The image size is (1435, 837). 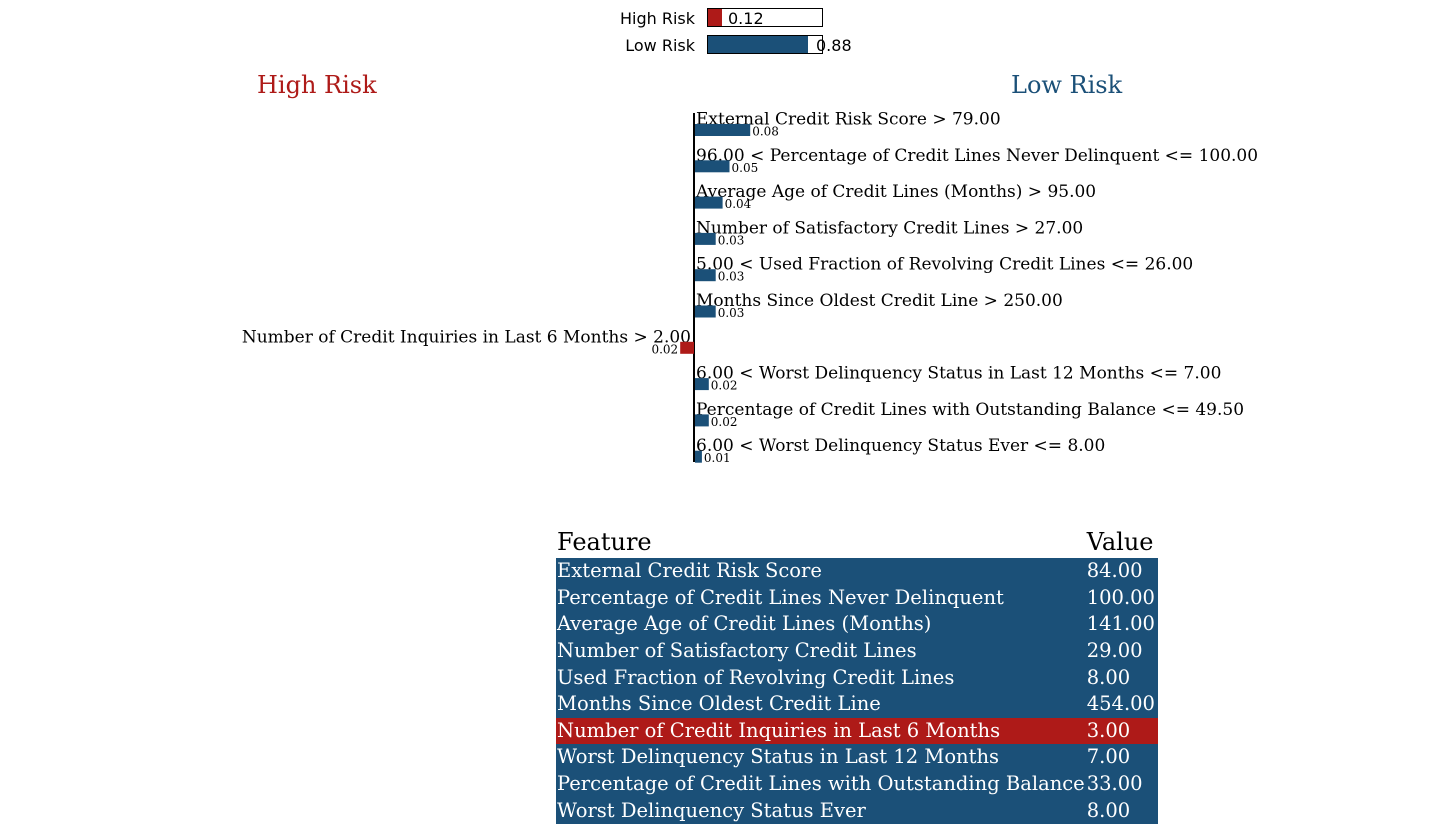 I want to click on feature-name-cell: Used Fraction of Revolving Credit Lines, so click(x=821, y=677).